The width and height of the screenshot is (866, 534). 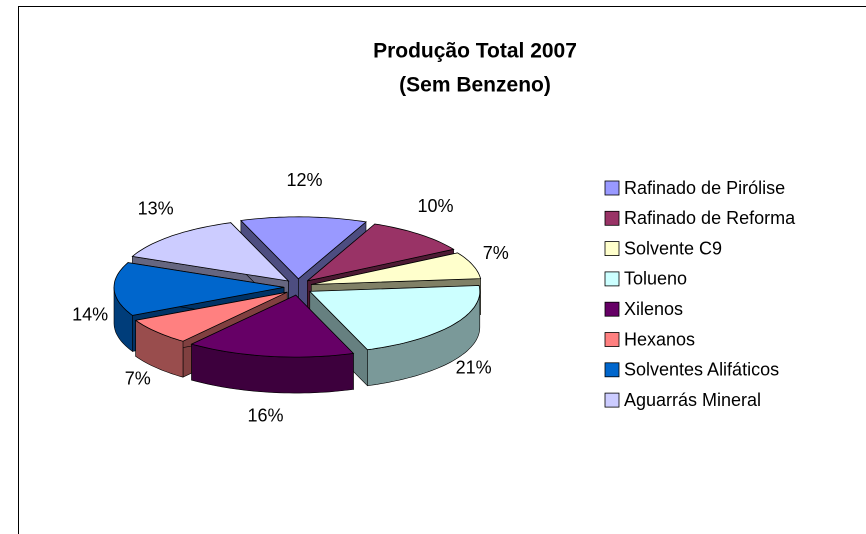 I want to click on legend-label: Solvente C9, so click(x=673, y=248).